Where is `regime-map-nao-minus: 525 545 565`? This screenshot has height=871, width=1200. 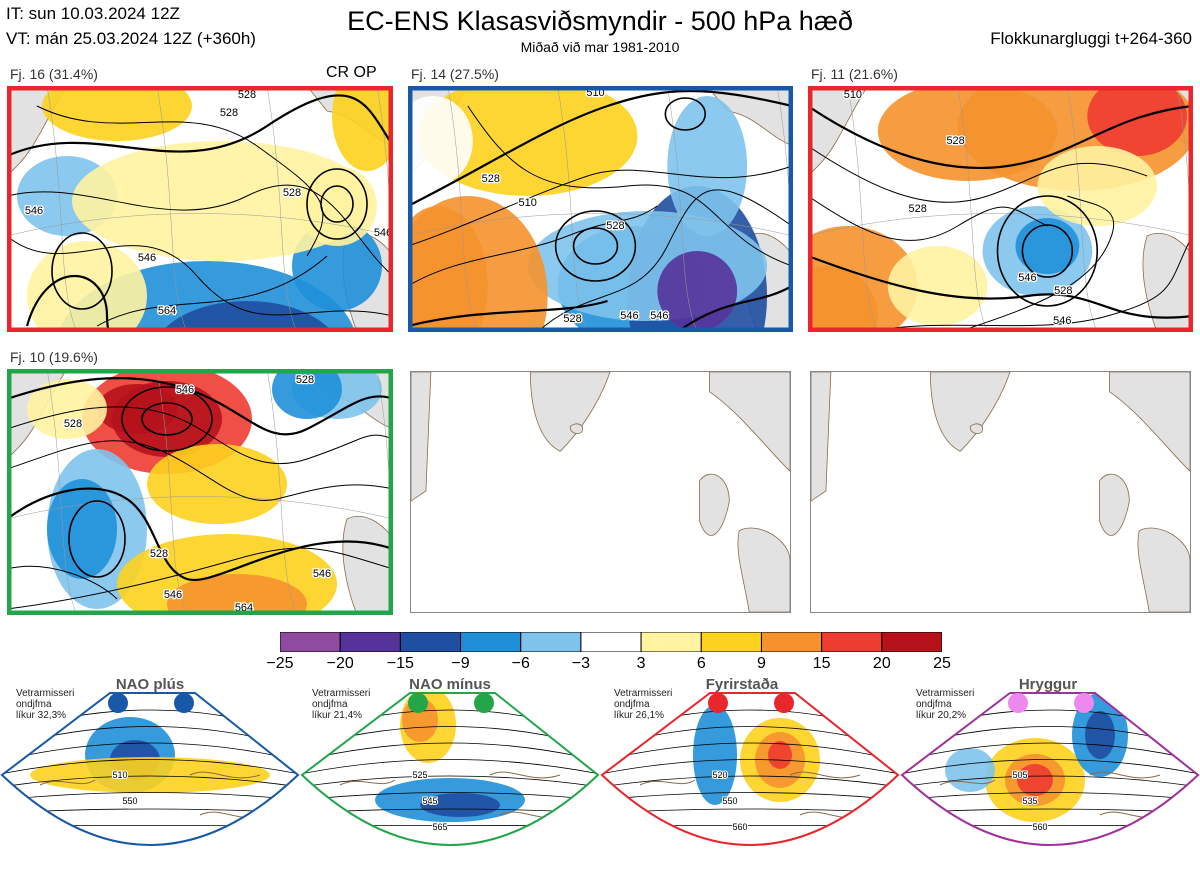 regime-map-nao-minus: 525 545 565 is located at coordinates (450, 773).